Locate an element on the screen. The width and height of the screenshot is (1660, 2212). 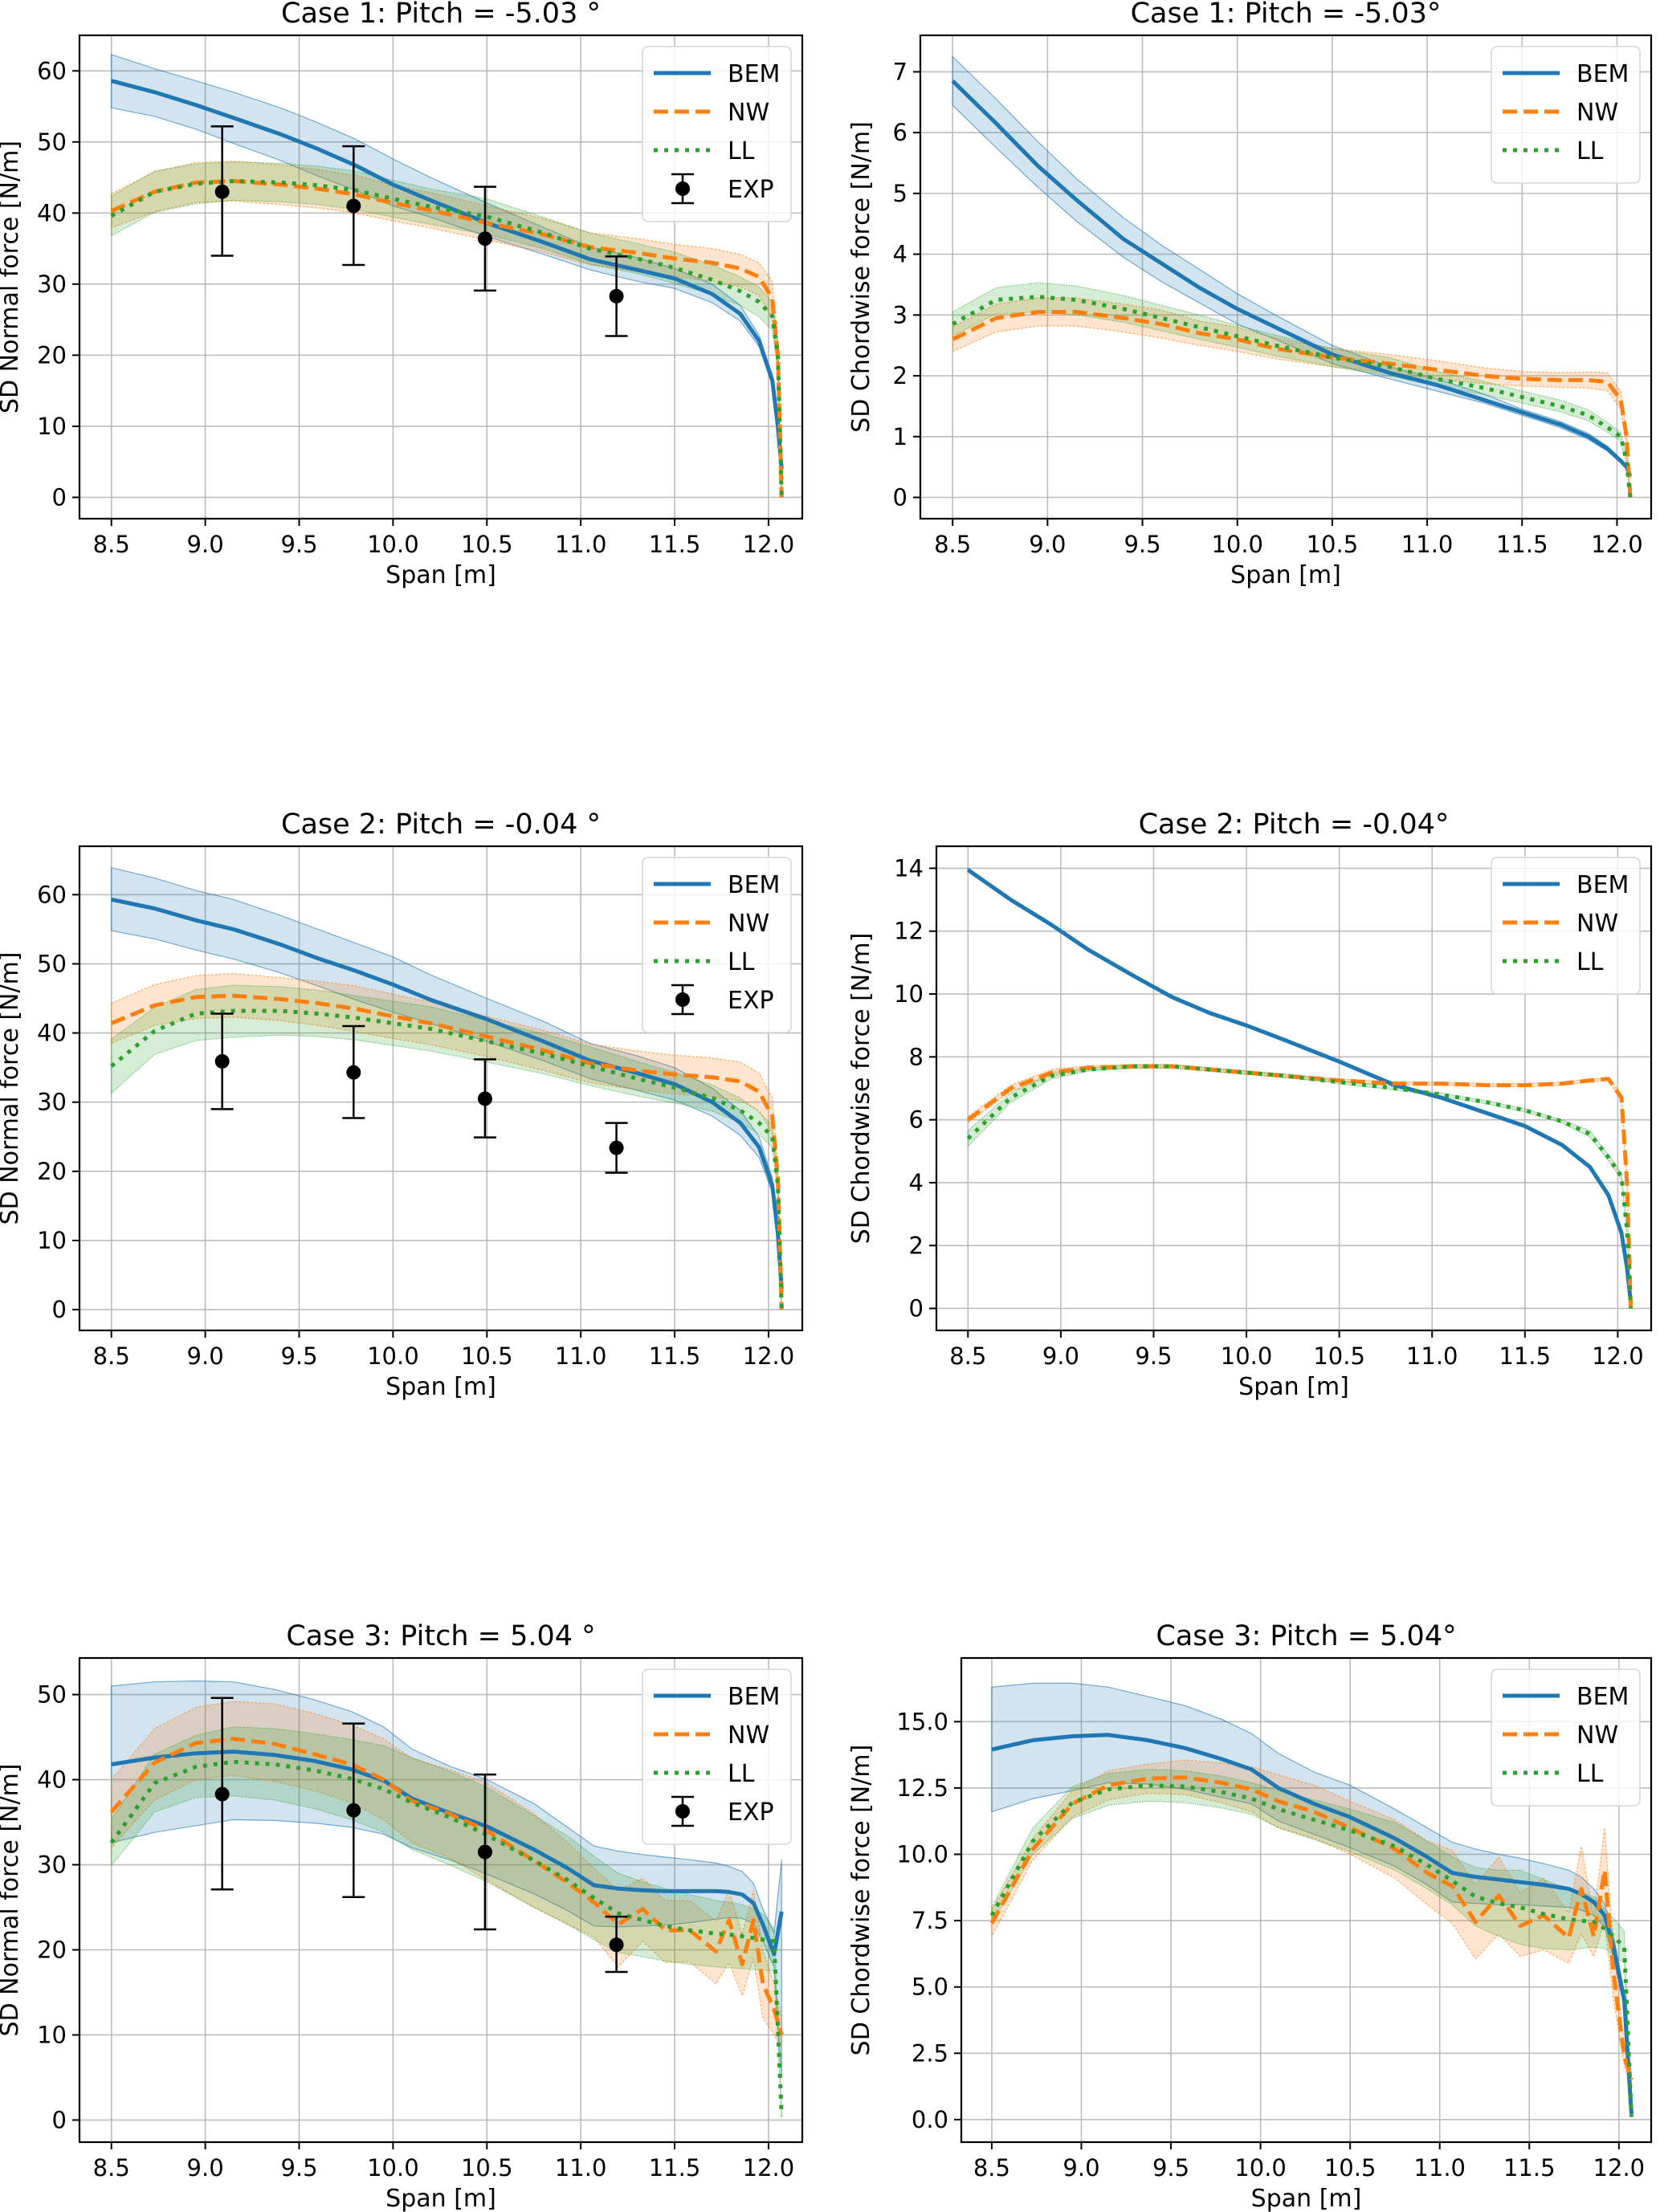
x-tick-label: 10.5 is located at coordinates (1339, 1356).